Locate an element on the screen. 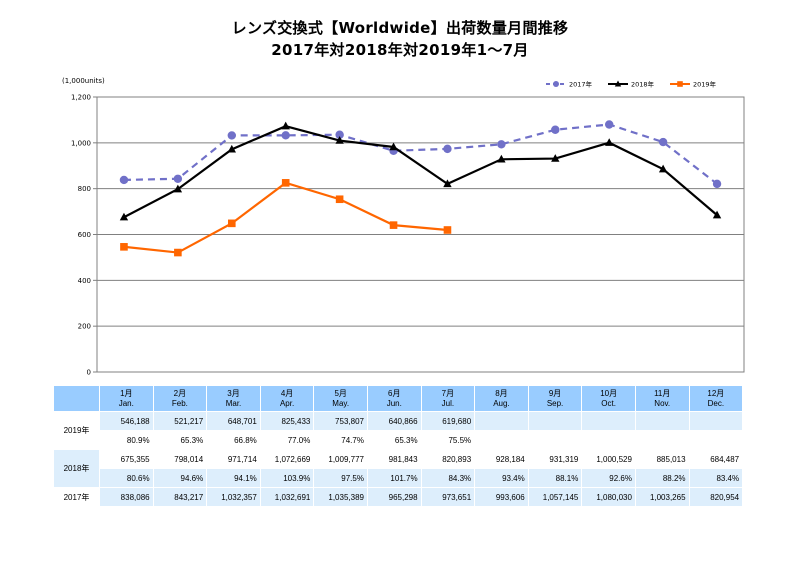  month-jp: 11月 is located at coordinates (662, 393).